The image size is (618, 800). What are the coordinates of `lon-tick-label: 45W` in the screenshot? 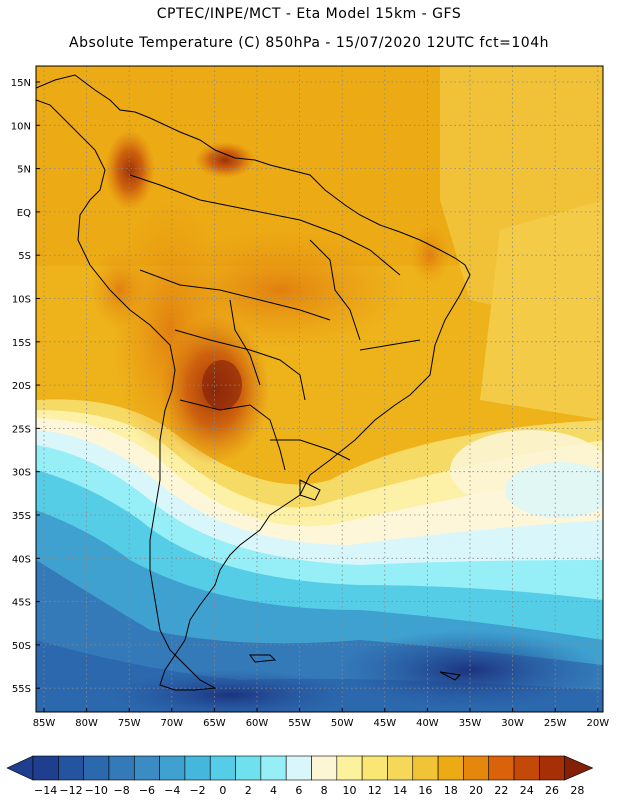 It's located at (384, 723).